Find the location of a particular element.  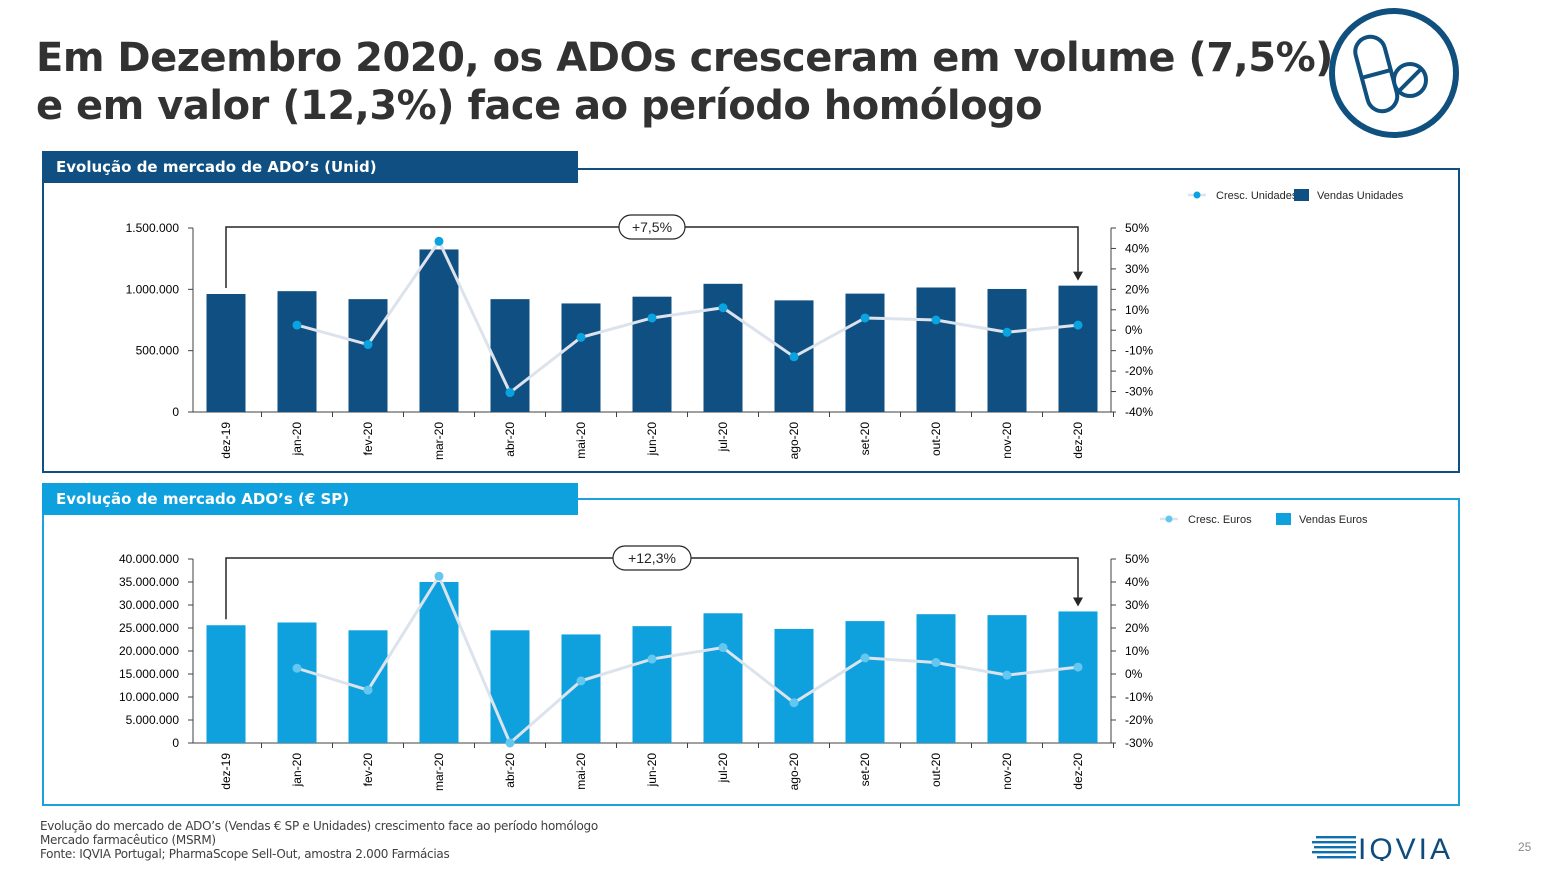

euros-right-tick-label: 50% is located at coordinates (1137, 559).